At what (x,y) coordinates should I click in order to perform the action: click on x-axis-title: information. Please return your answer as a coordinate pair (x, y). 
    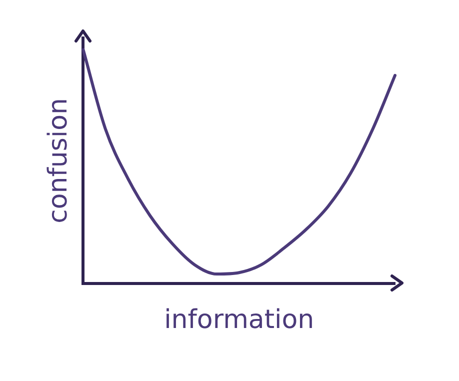
    Looking at the image, I should click on (239, 320).